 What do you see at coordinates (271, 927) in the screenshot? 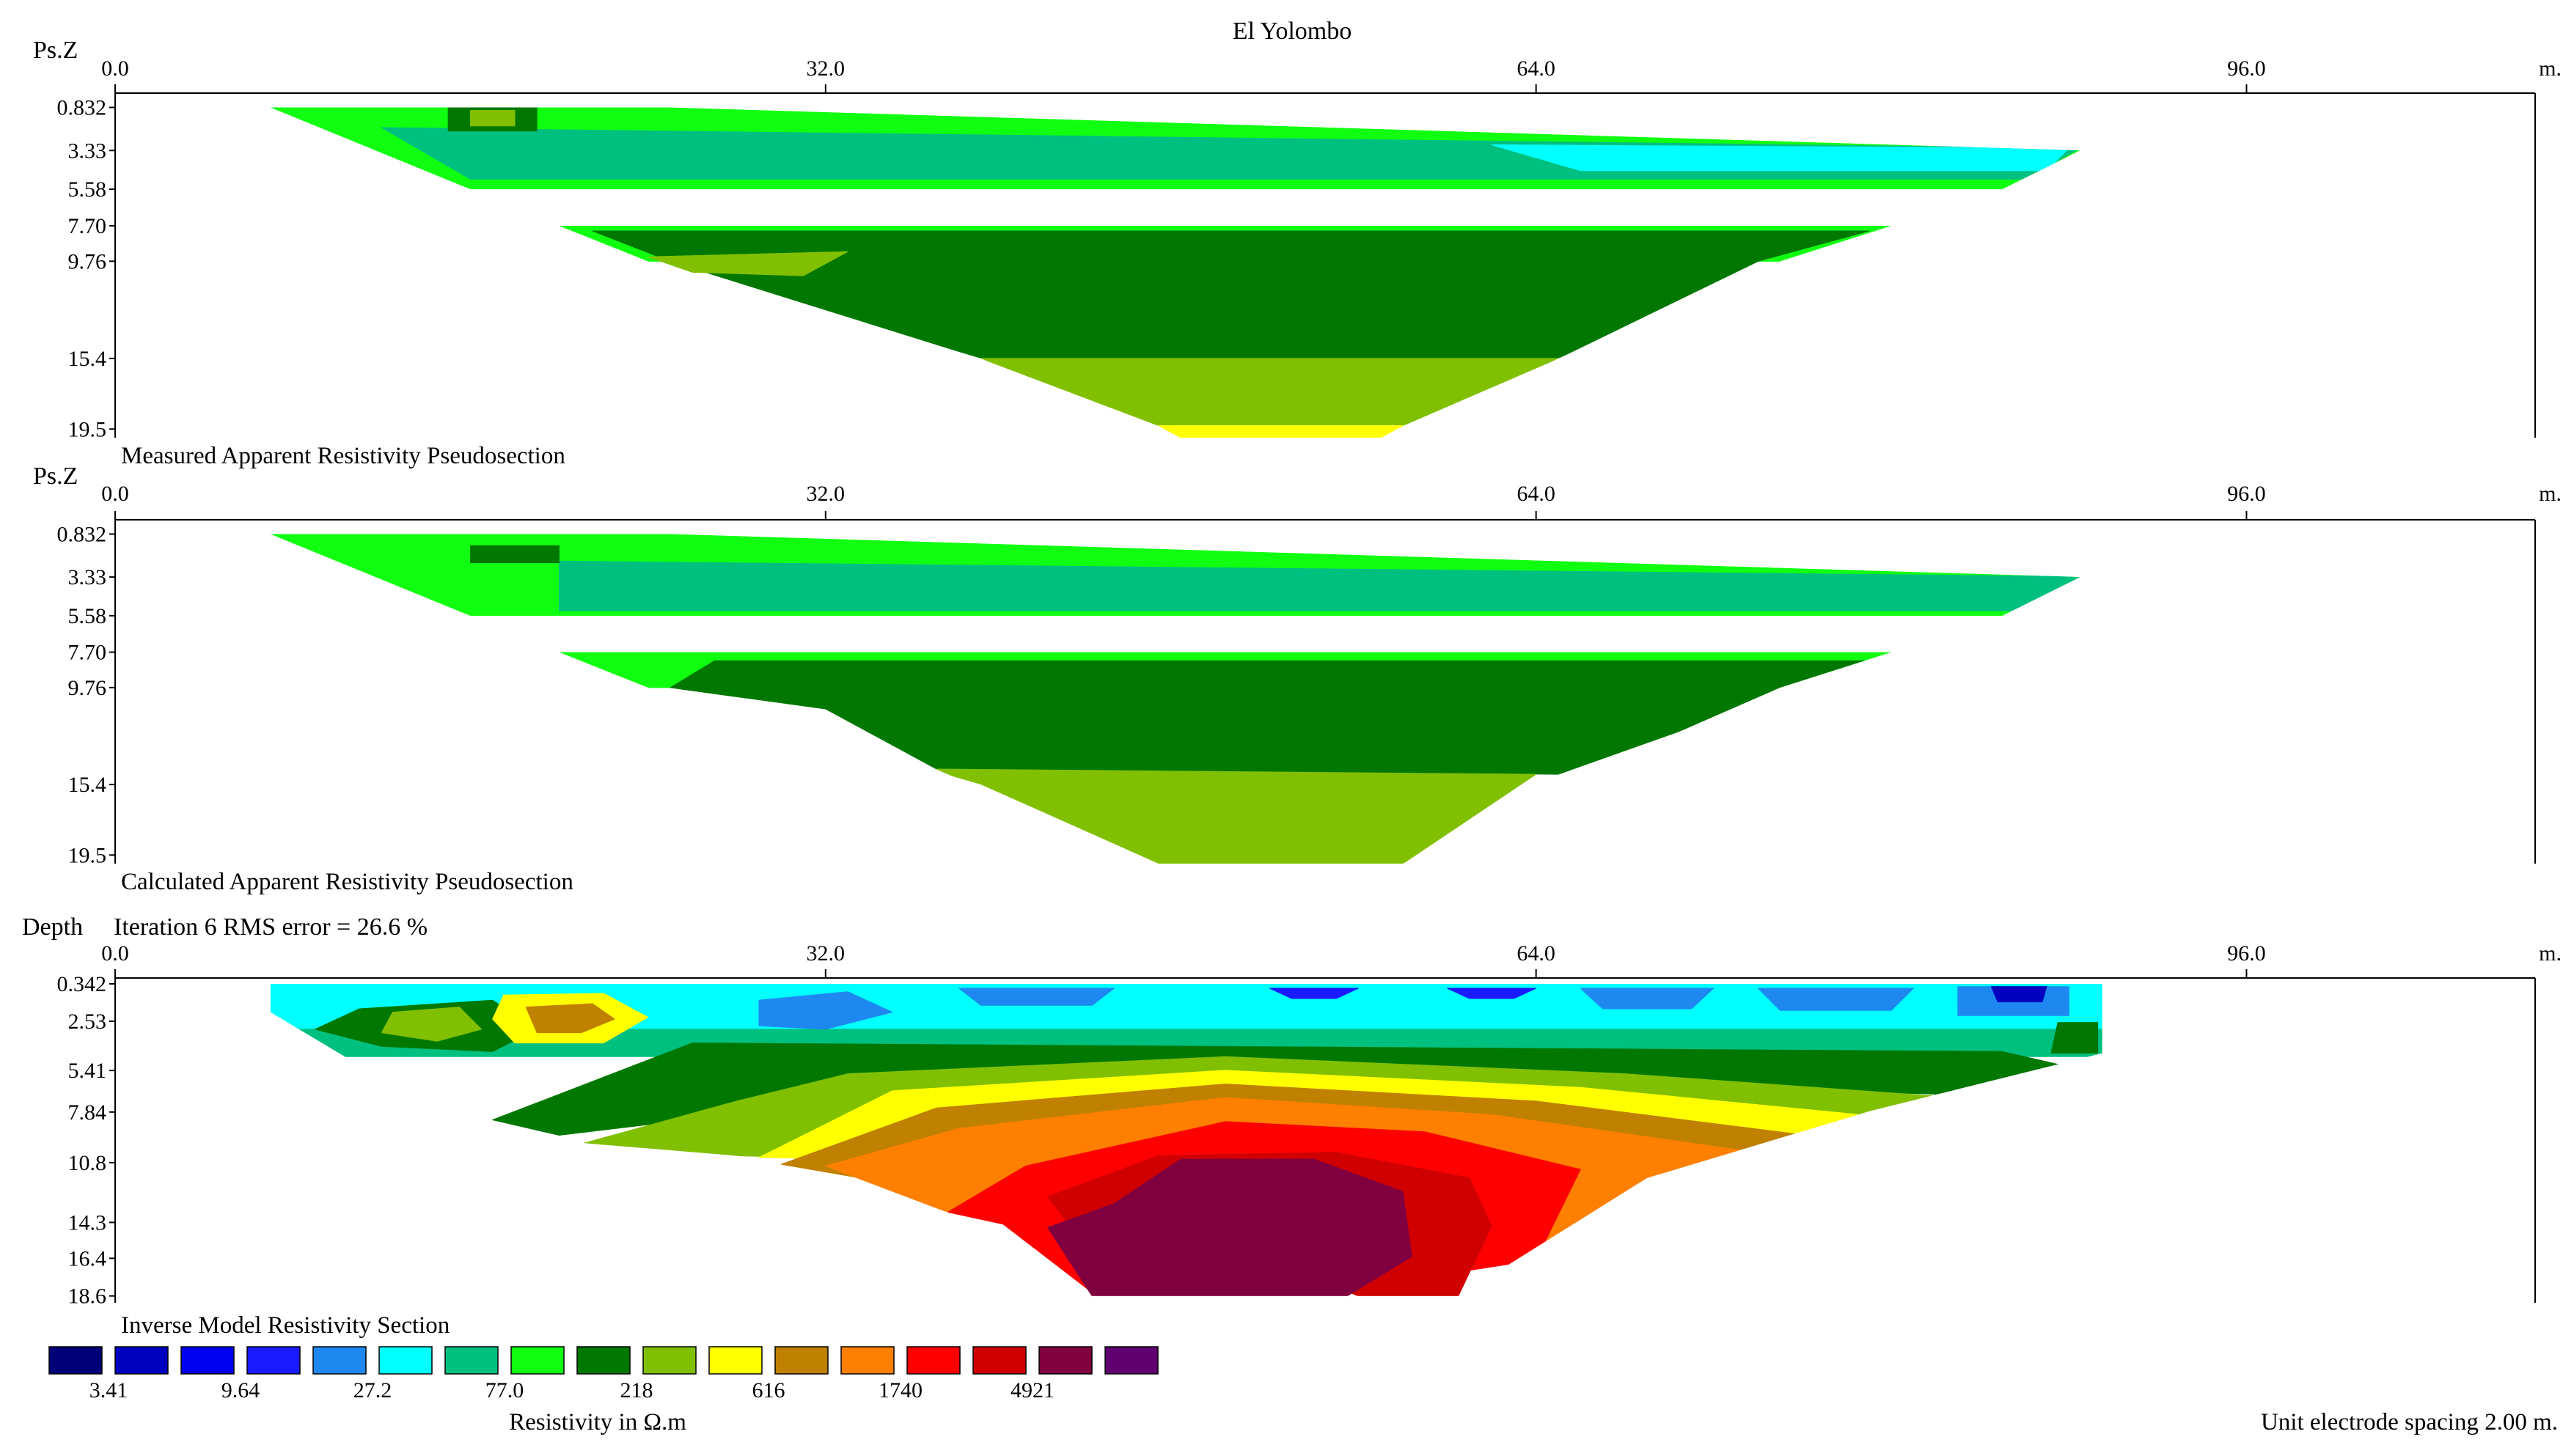
I see `iteration-rms-text: Iteration 6 RMS error = 26.6 %` at bounding box center [271, 927].